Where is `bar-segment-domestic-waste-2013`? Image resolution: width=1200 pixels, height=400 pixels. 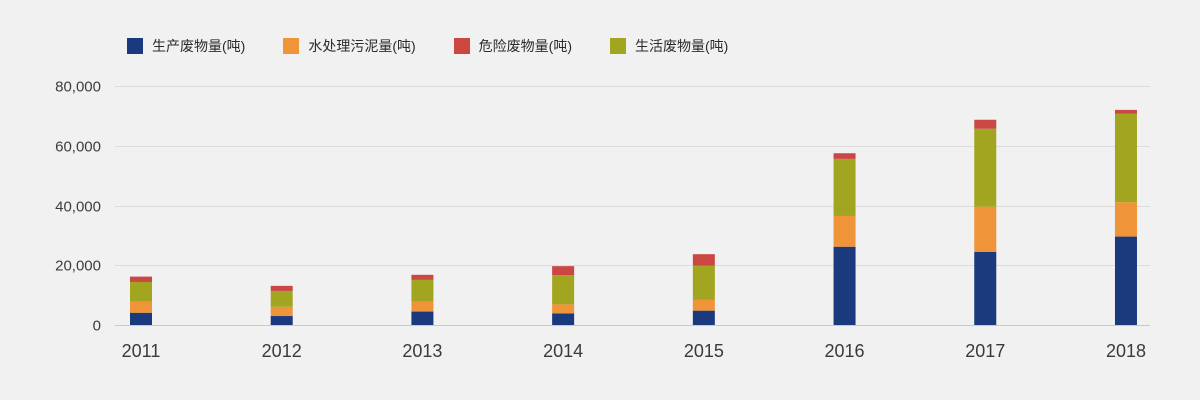 bar-segment-domestic-waste-2013 is located at coordinates (422, 290).